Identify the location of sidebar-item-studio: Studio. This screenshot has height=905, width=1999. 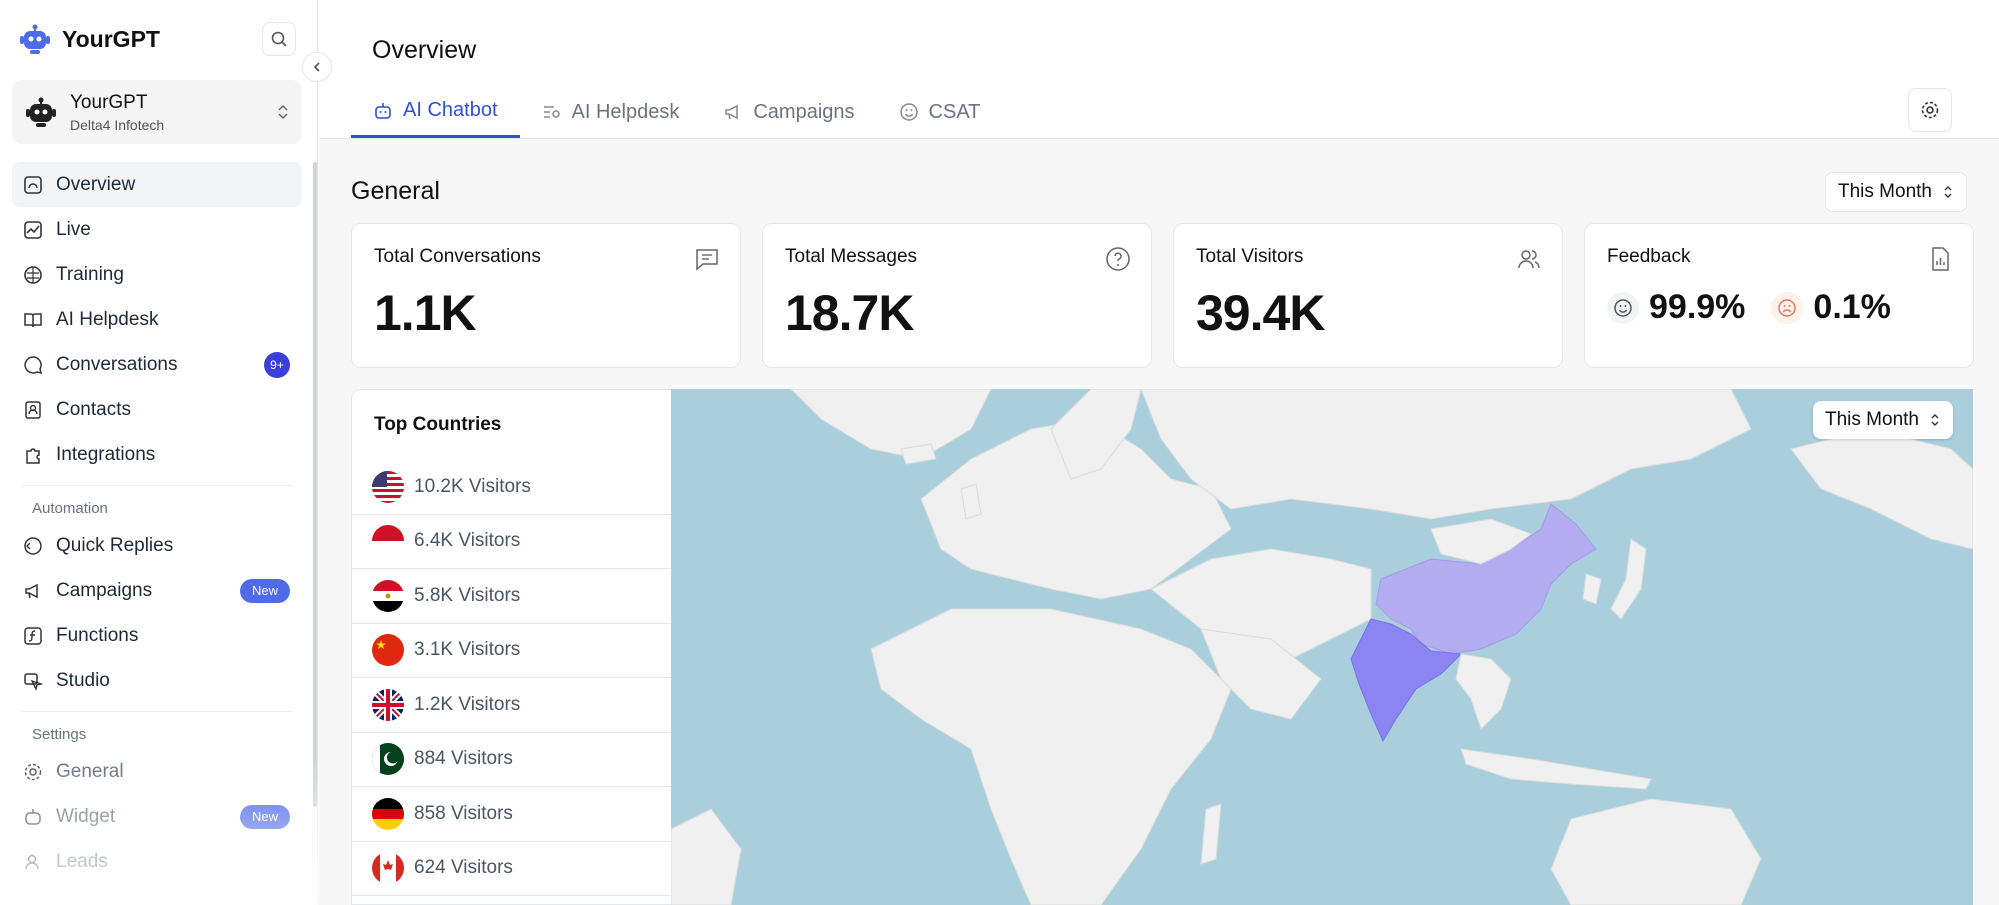
(157, 680).